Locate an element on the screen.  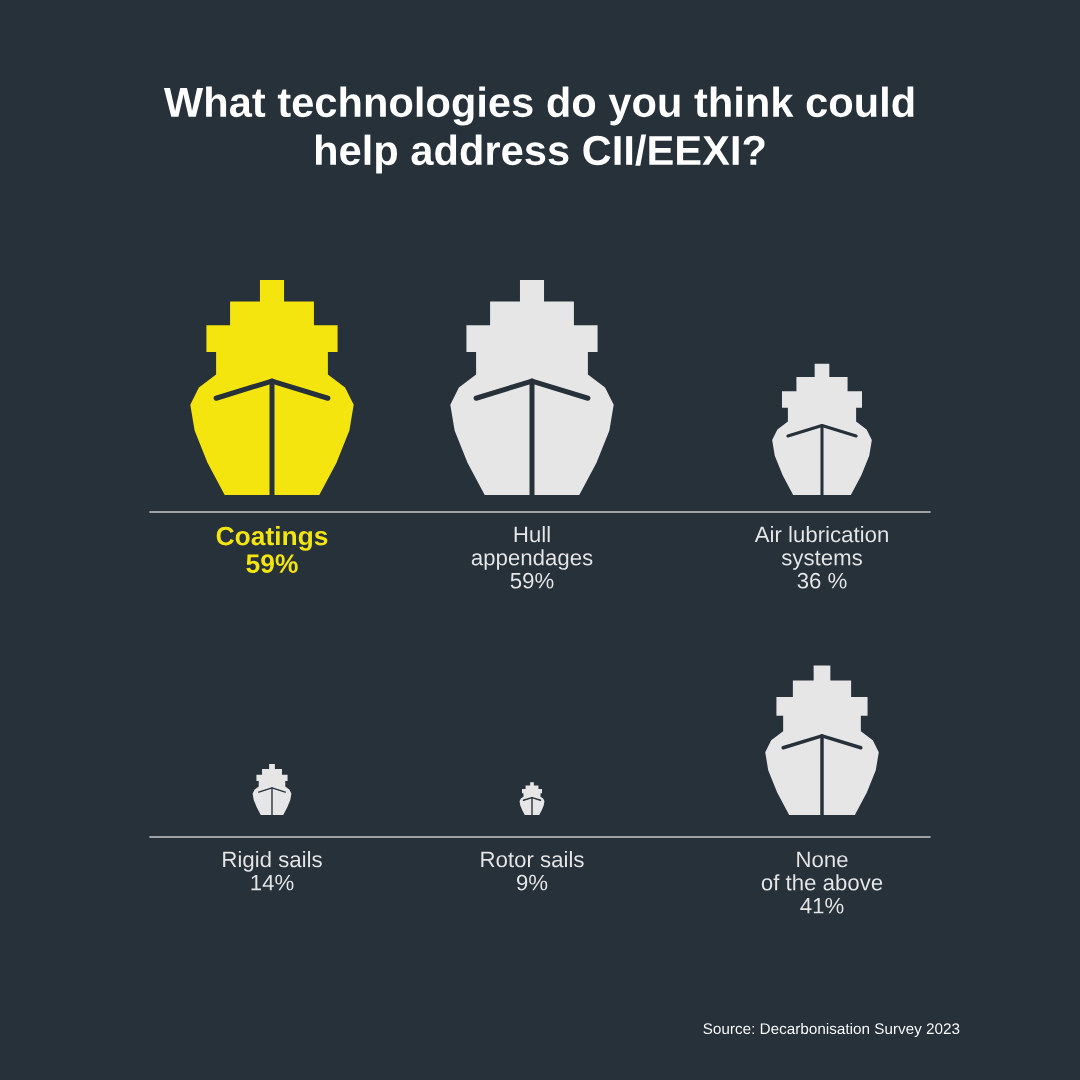
category-label: Rotor sails is located at coordinates (532, 859).